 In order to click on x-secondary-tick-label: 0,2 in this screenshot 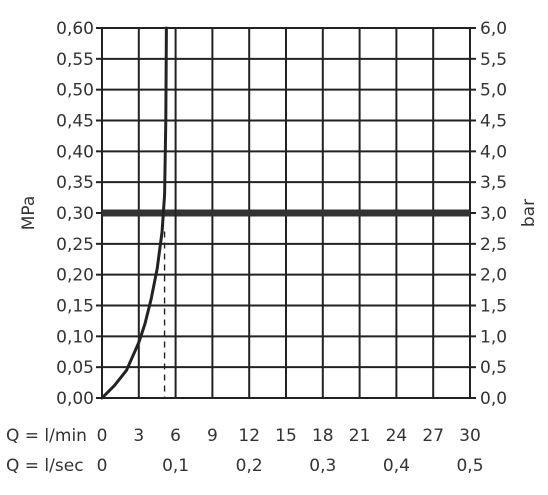, I will do `click(249, 466)`.